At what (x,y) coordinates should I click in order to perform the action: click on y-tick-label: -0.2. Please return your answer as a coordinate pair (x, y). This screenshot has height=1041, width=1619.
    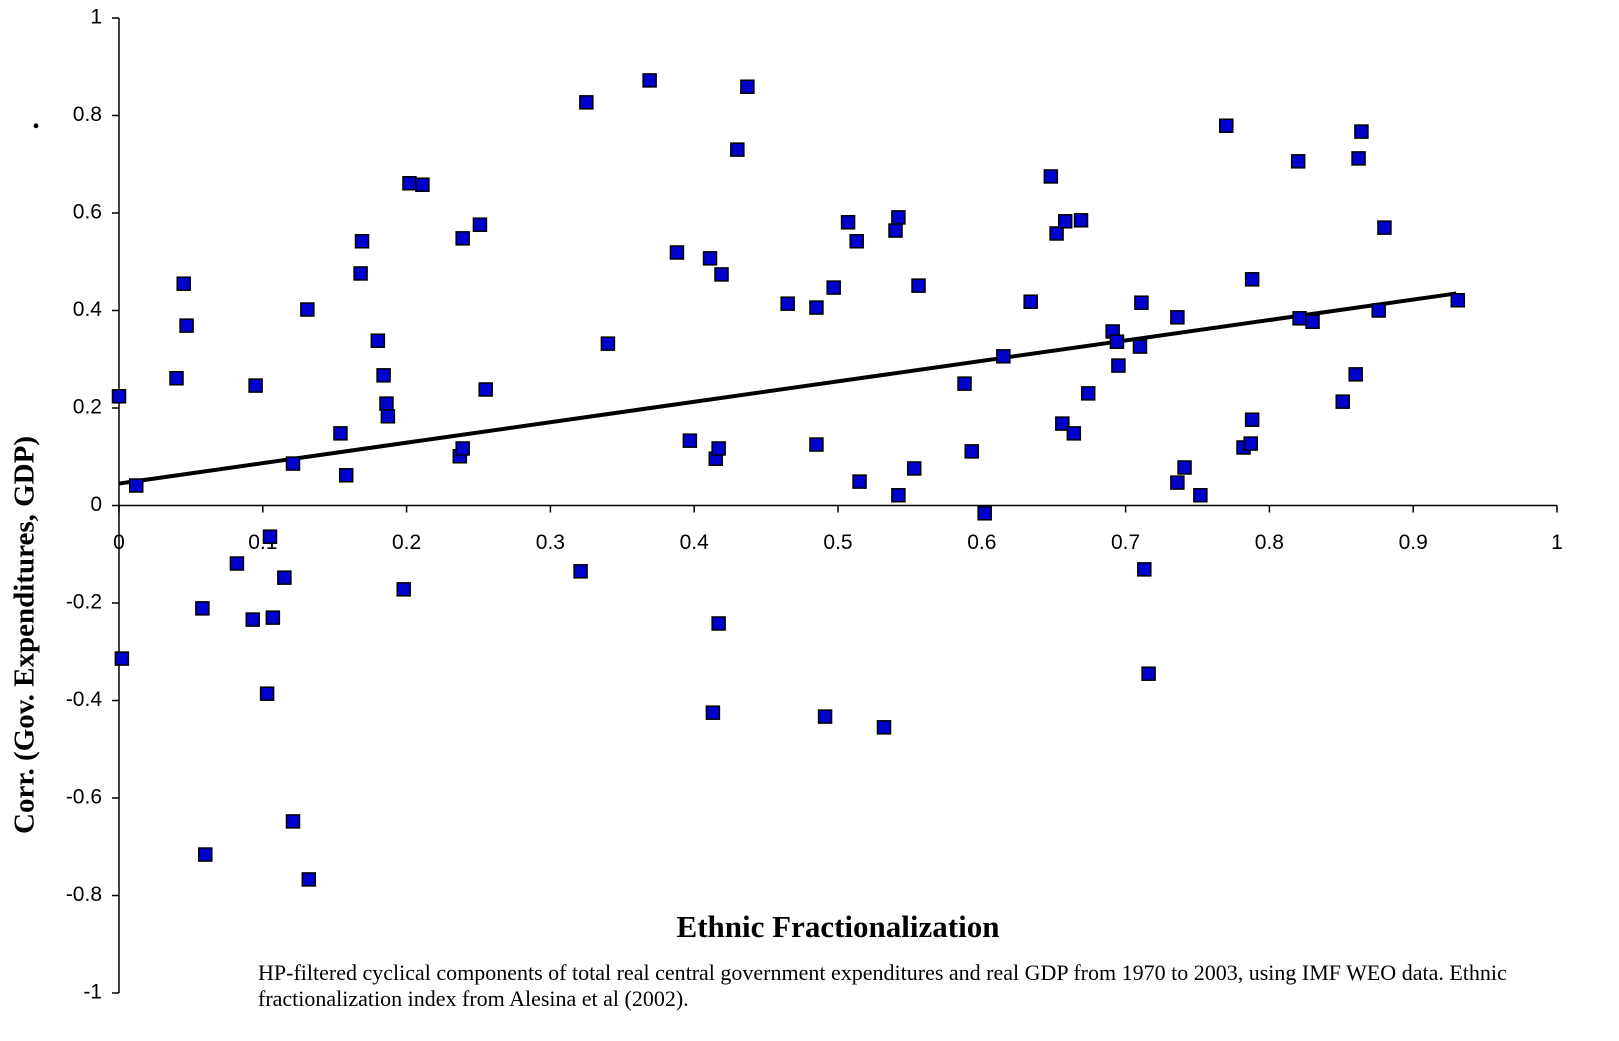
    Looking at the image, I should click on (84, 602).